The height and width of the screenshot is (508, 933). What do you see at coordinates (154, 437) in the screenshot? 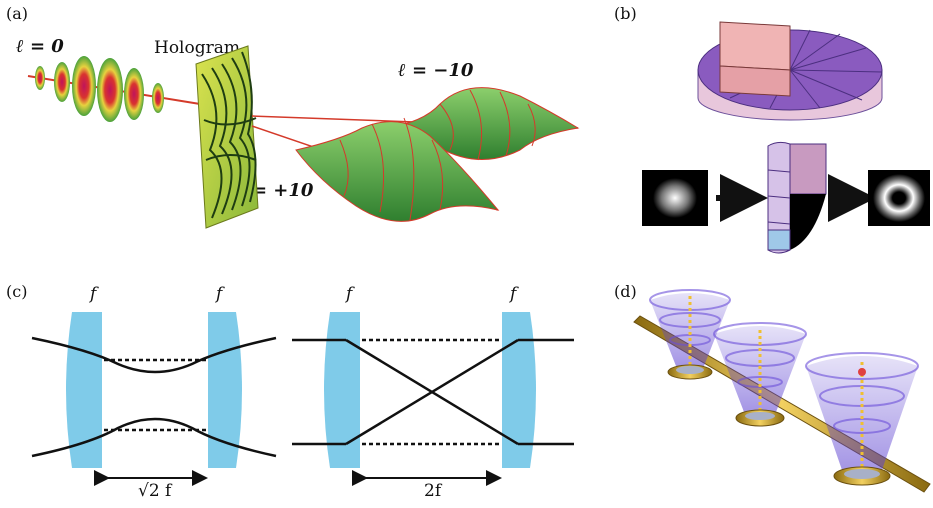
I see `lower-beam-curve-left` at bounding box center [154, 437].